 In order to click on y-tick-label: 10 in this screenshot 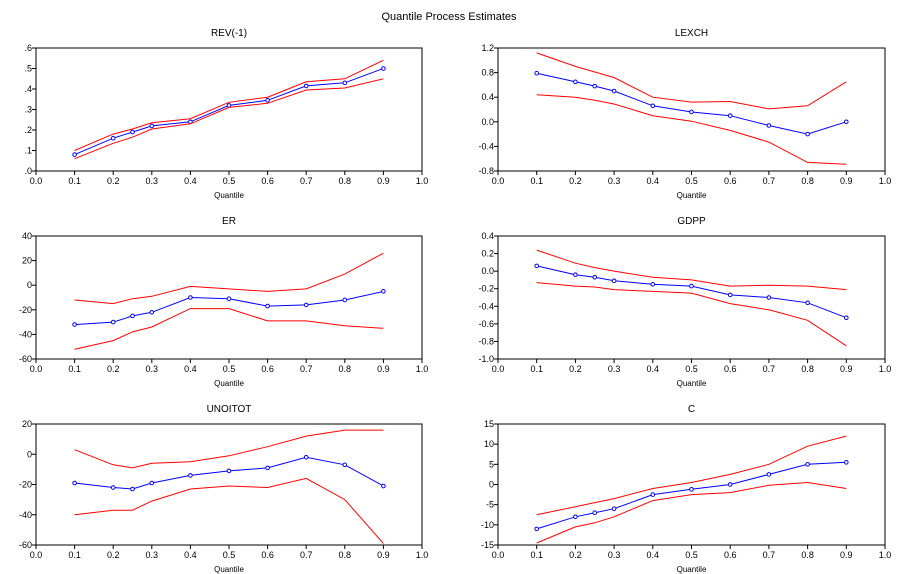, I will do `click(489, 444)`.